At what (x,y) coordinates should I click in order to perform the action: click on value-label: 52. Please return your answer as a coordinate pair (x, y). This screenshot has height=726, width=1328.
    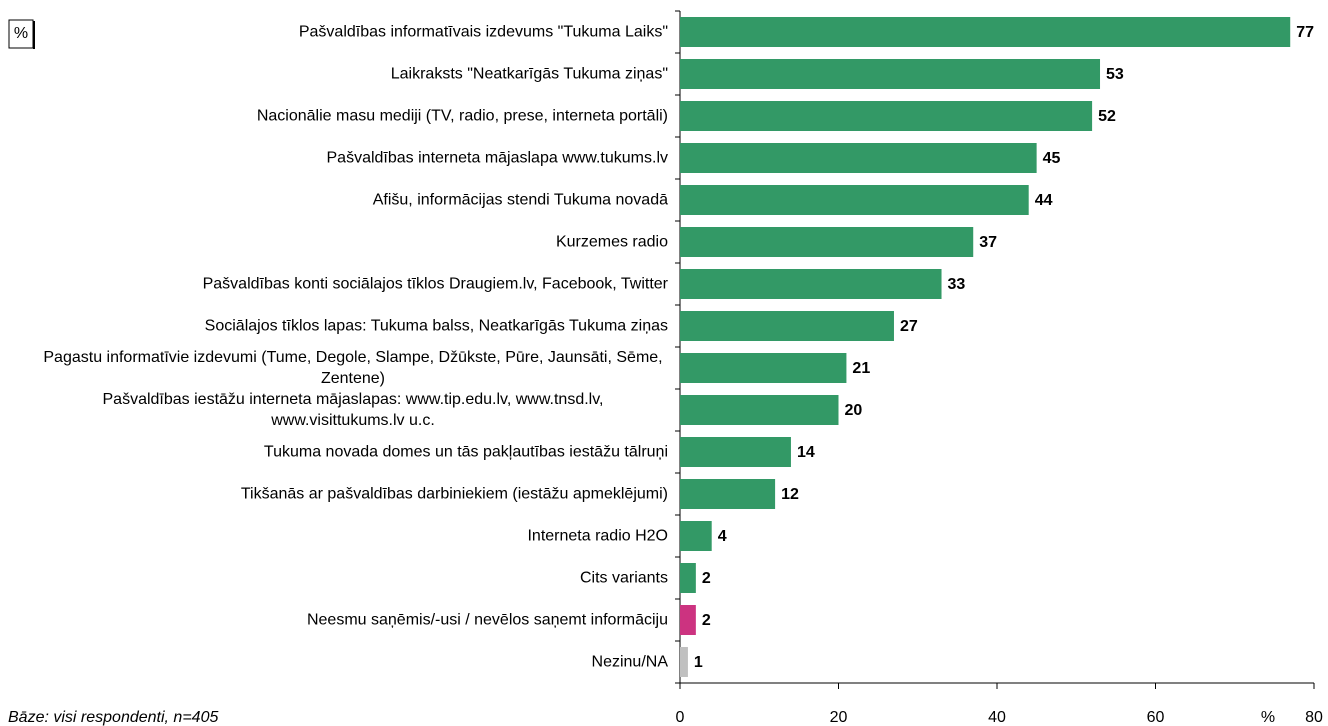
    Looking at the image, I should click on (1107, 116).